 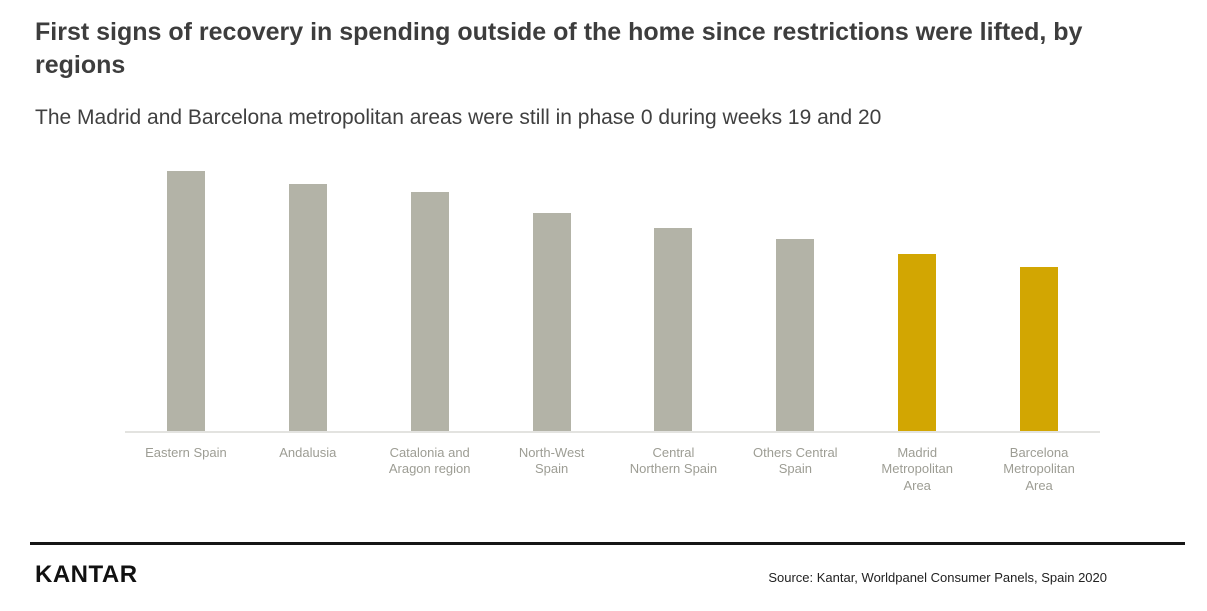 I want to click on bar-north-west-spain, so click(x=551, y=321).